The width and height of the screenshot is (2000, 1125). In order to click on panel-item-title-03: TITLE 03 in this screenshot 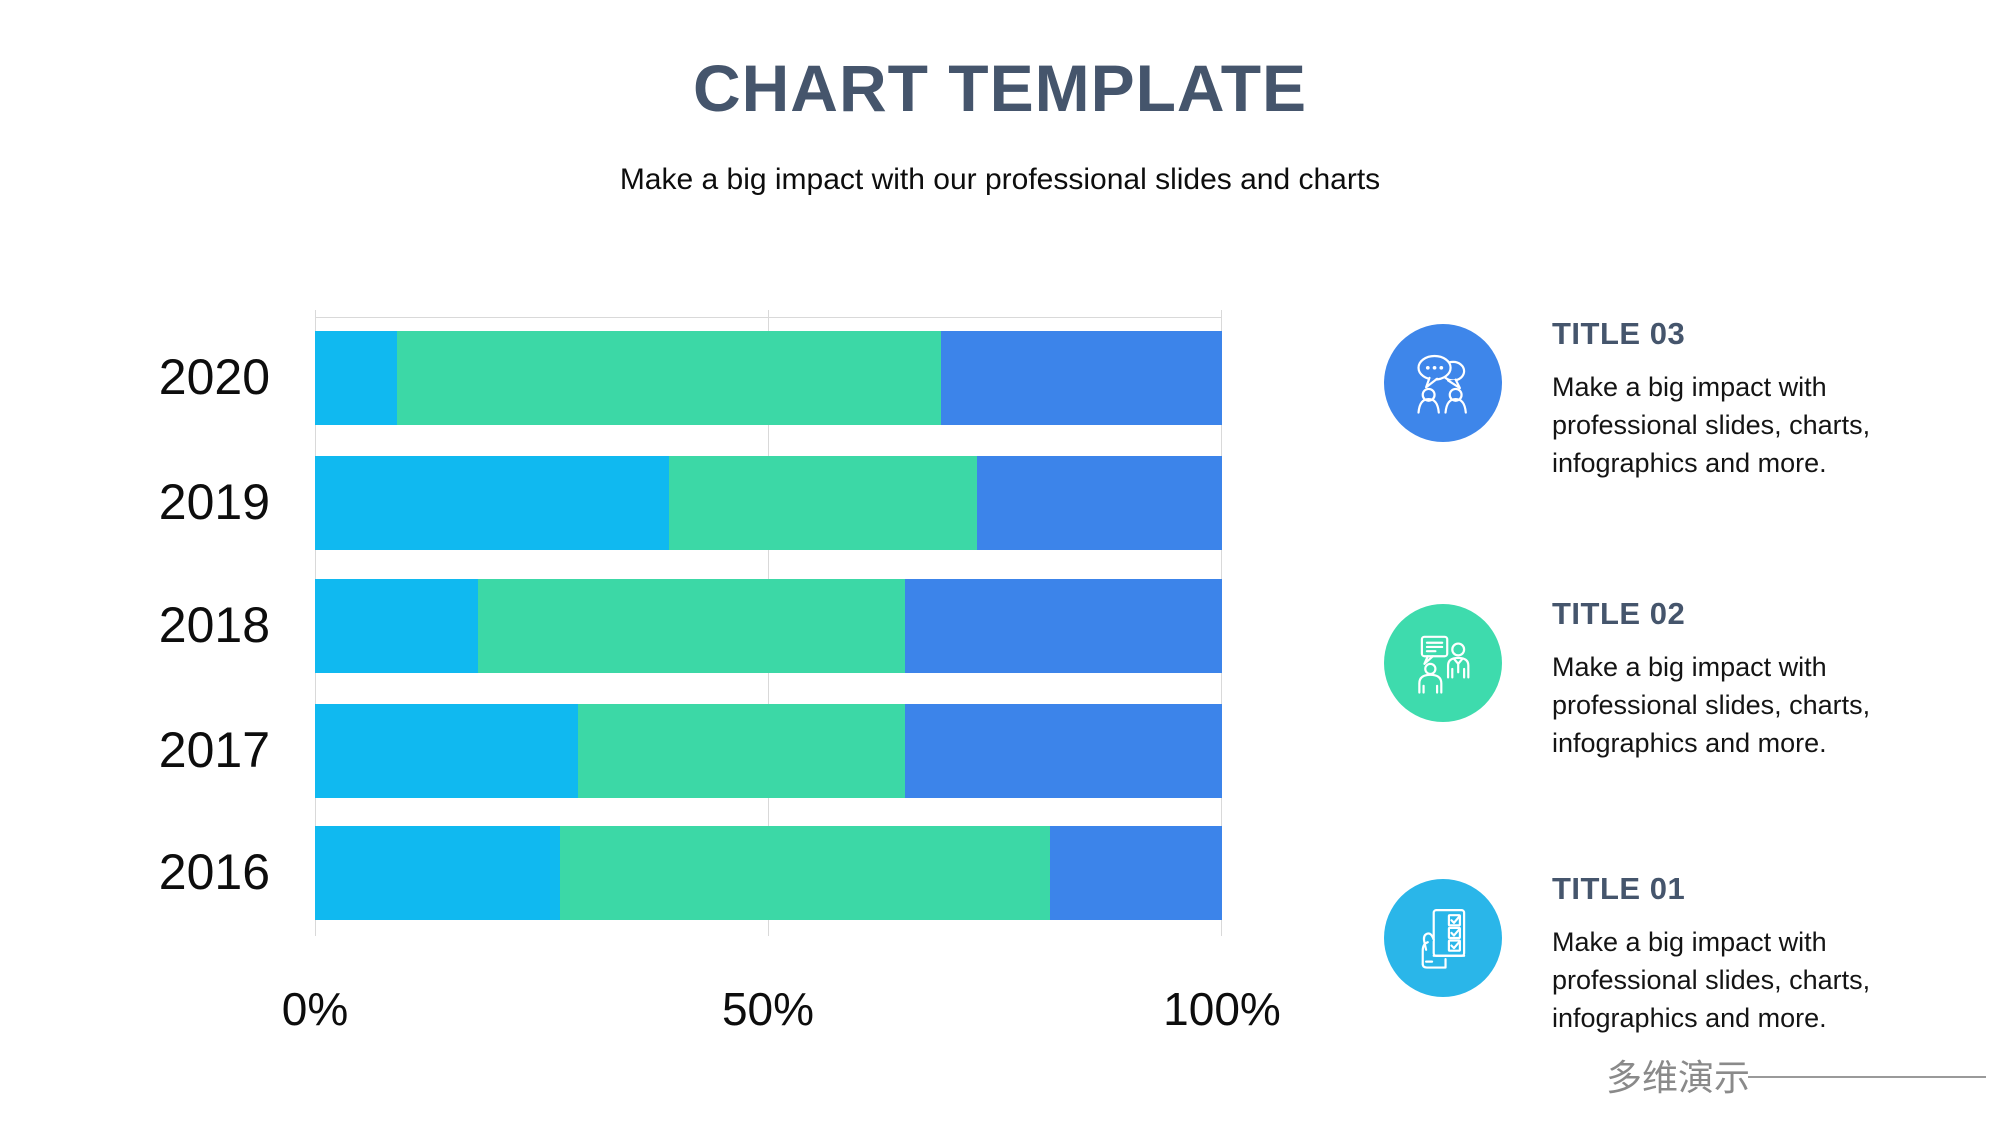, I will do `click(1619, 333)`.